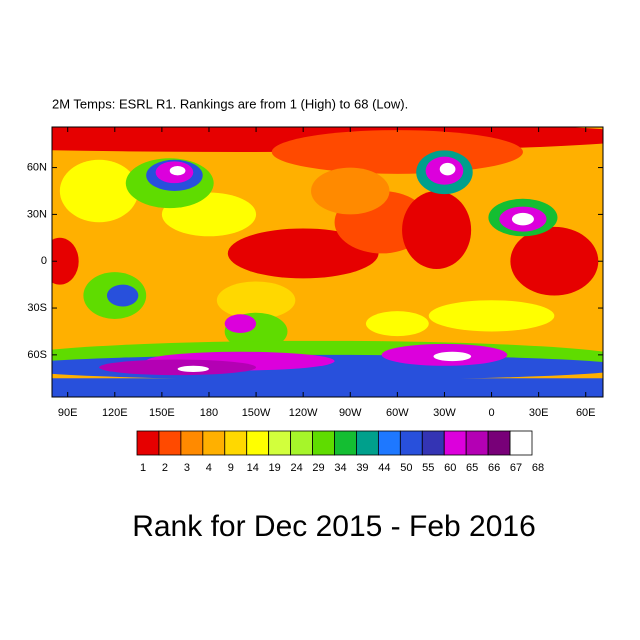  Describe the element at coordinates (253, 468) in the screenshot. I see `colorbar-label: 14` at that location.